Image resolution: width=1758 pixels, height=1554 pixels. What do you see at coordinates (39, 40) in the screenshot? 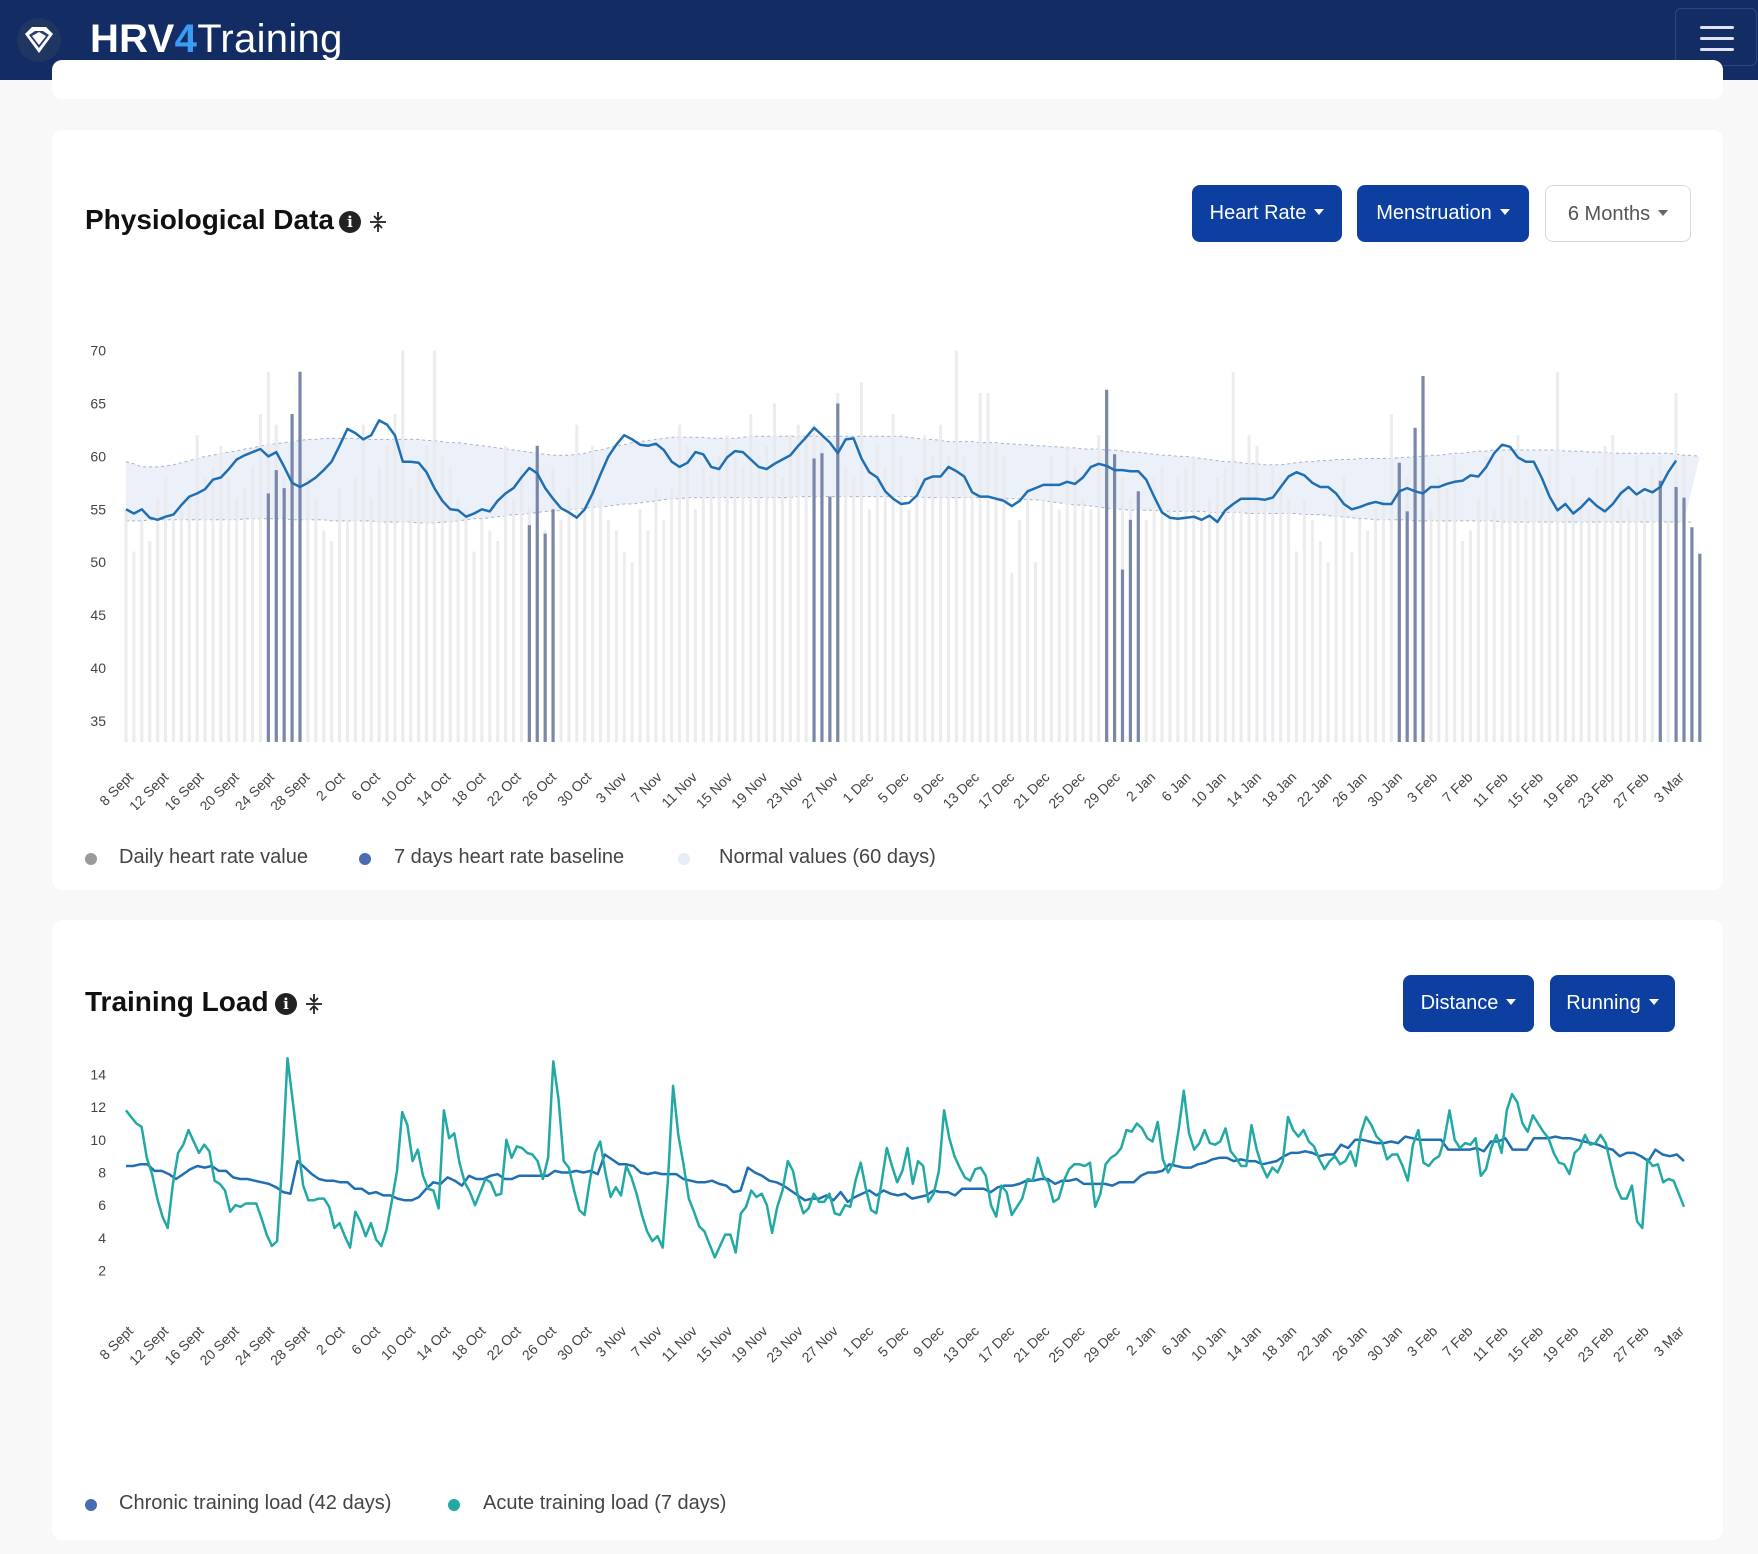
I see `hrv4training-logo-icon` at bounding box center [39, 40].